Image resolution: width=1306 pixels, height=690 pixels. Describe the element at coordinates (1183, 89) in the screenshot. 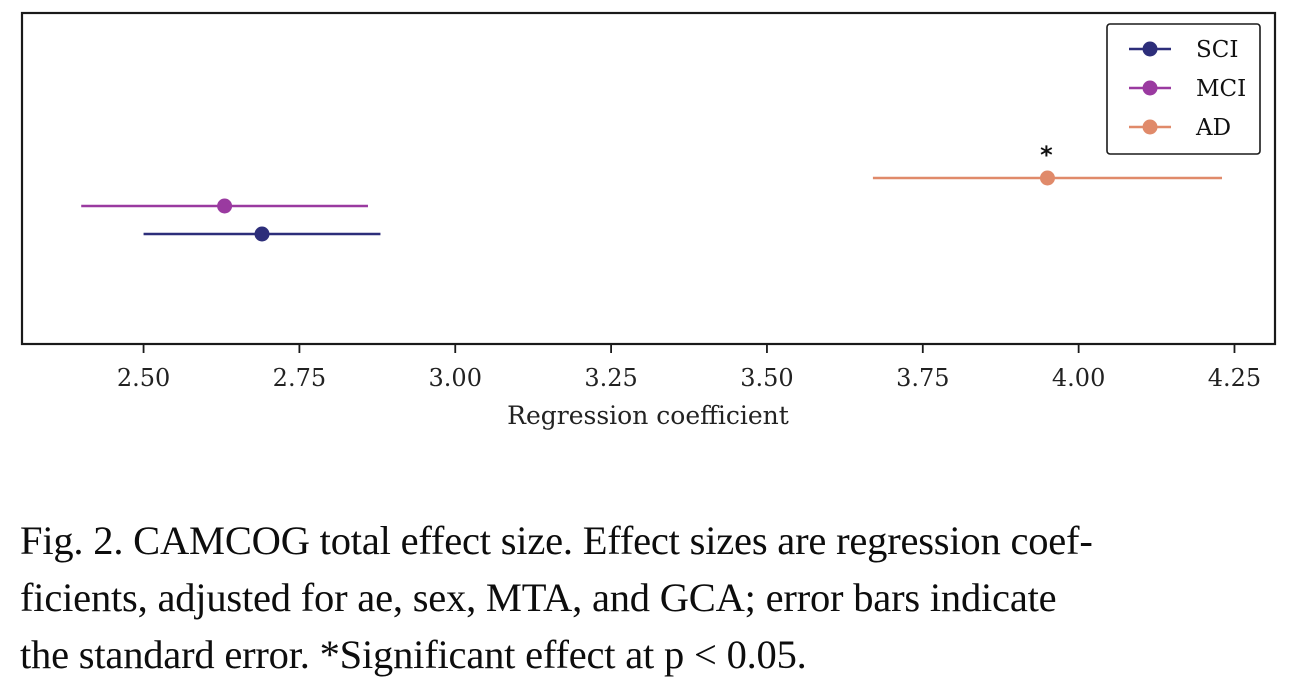

I see `legend: SCI MCI AD` at that location.